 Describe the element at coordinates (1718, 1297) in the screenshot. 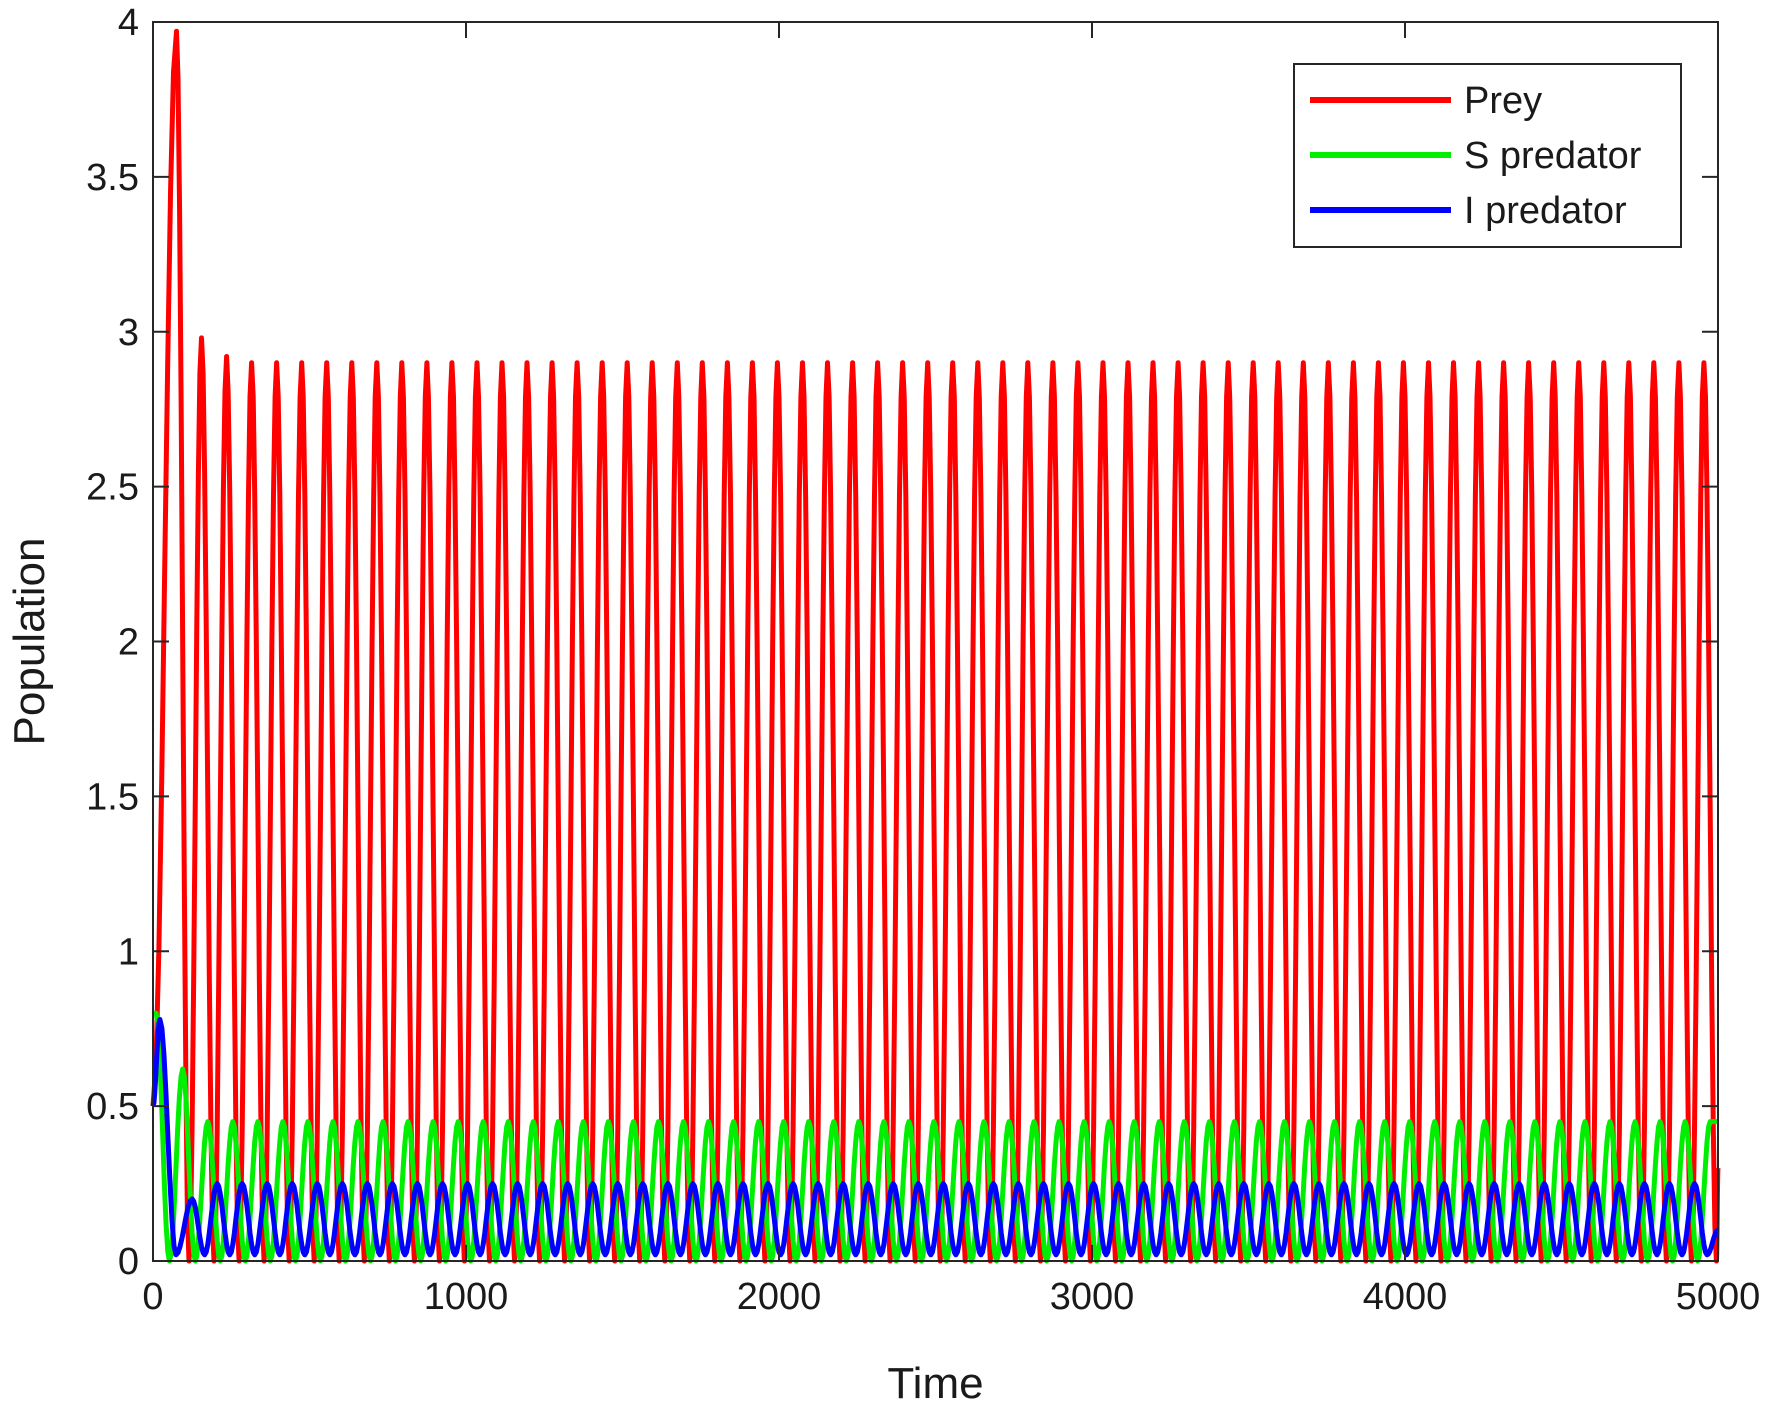

I see `x-tick-label: 5000` at that location.